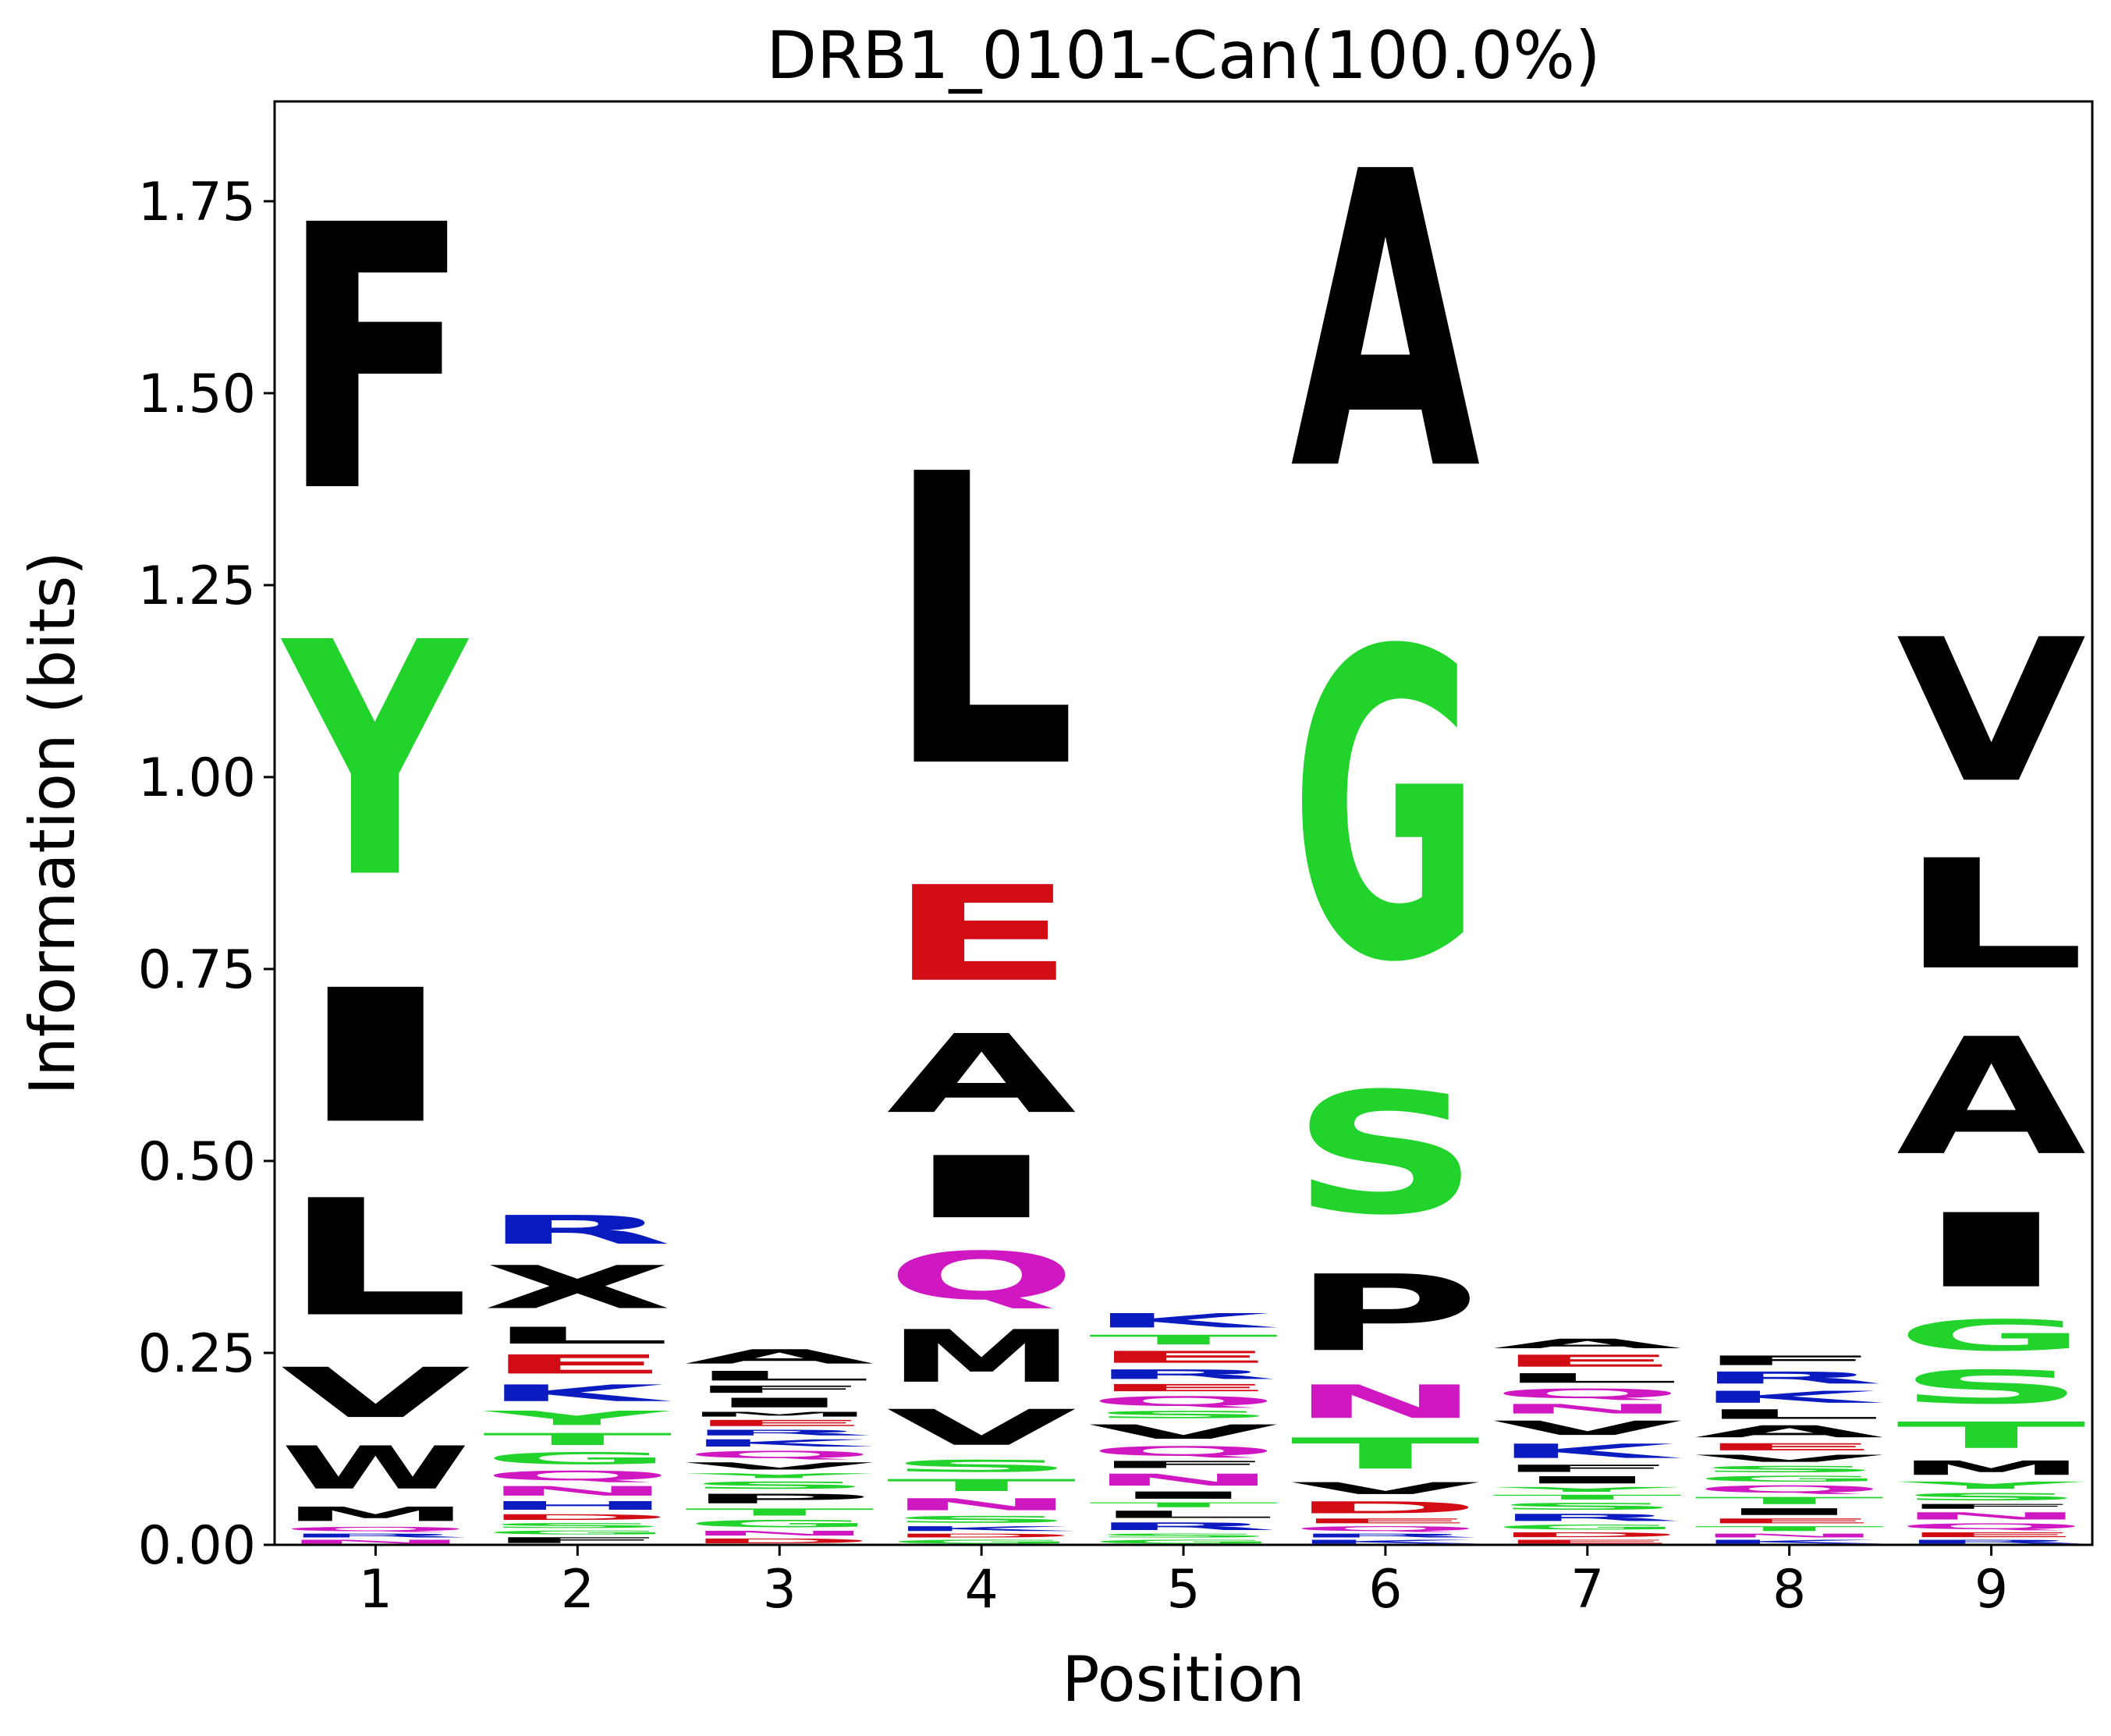 Image resolution: width=2111 pixels, height=1736 pixels. What do you see at coordinates (197, 778) in the screenshot?
I see `y-tick-label: 1.00` at bounding box center [197, 778].